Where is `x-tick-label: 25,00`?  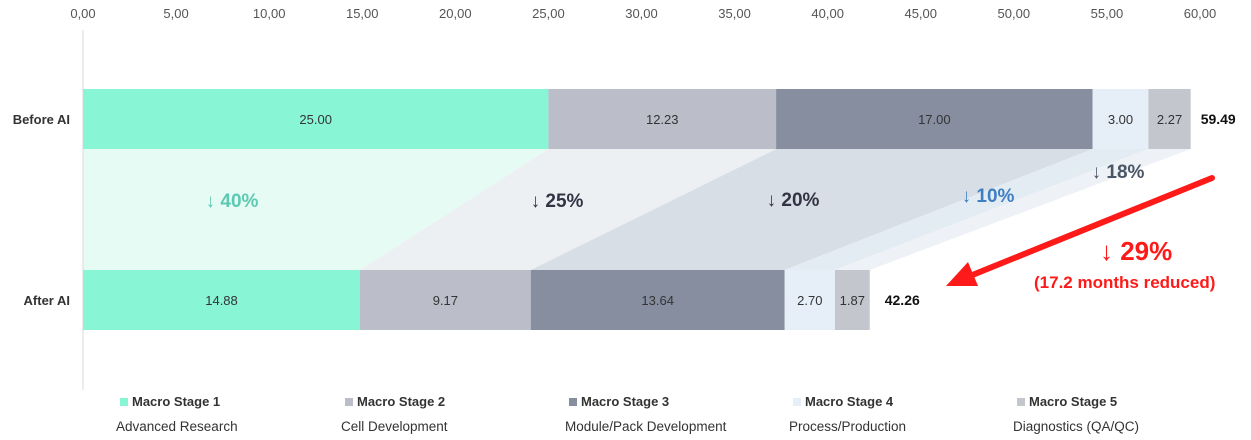 x-tick-label: 25,00 is located at coordinates (548, 13).